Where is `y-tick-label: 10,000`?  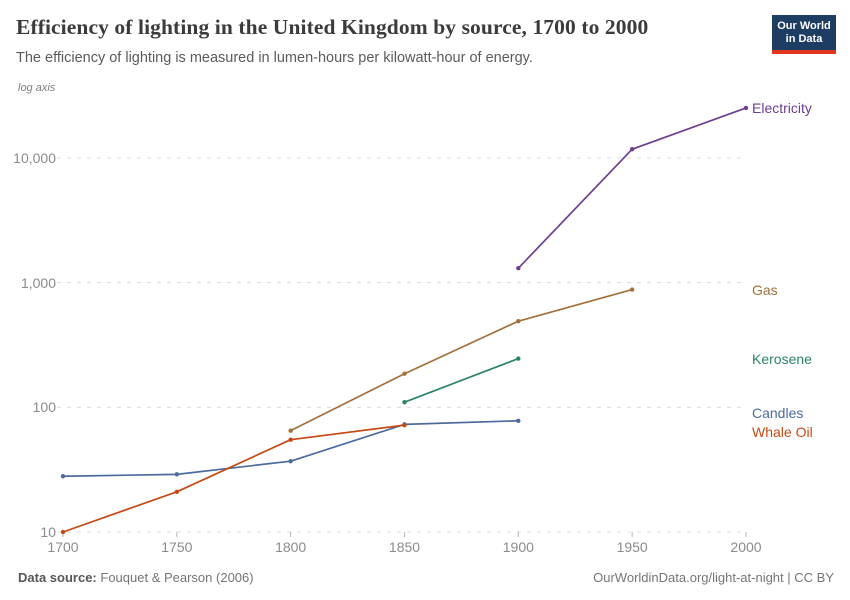 y-tick-label: 10,000 is located at coordinates (34, 157).